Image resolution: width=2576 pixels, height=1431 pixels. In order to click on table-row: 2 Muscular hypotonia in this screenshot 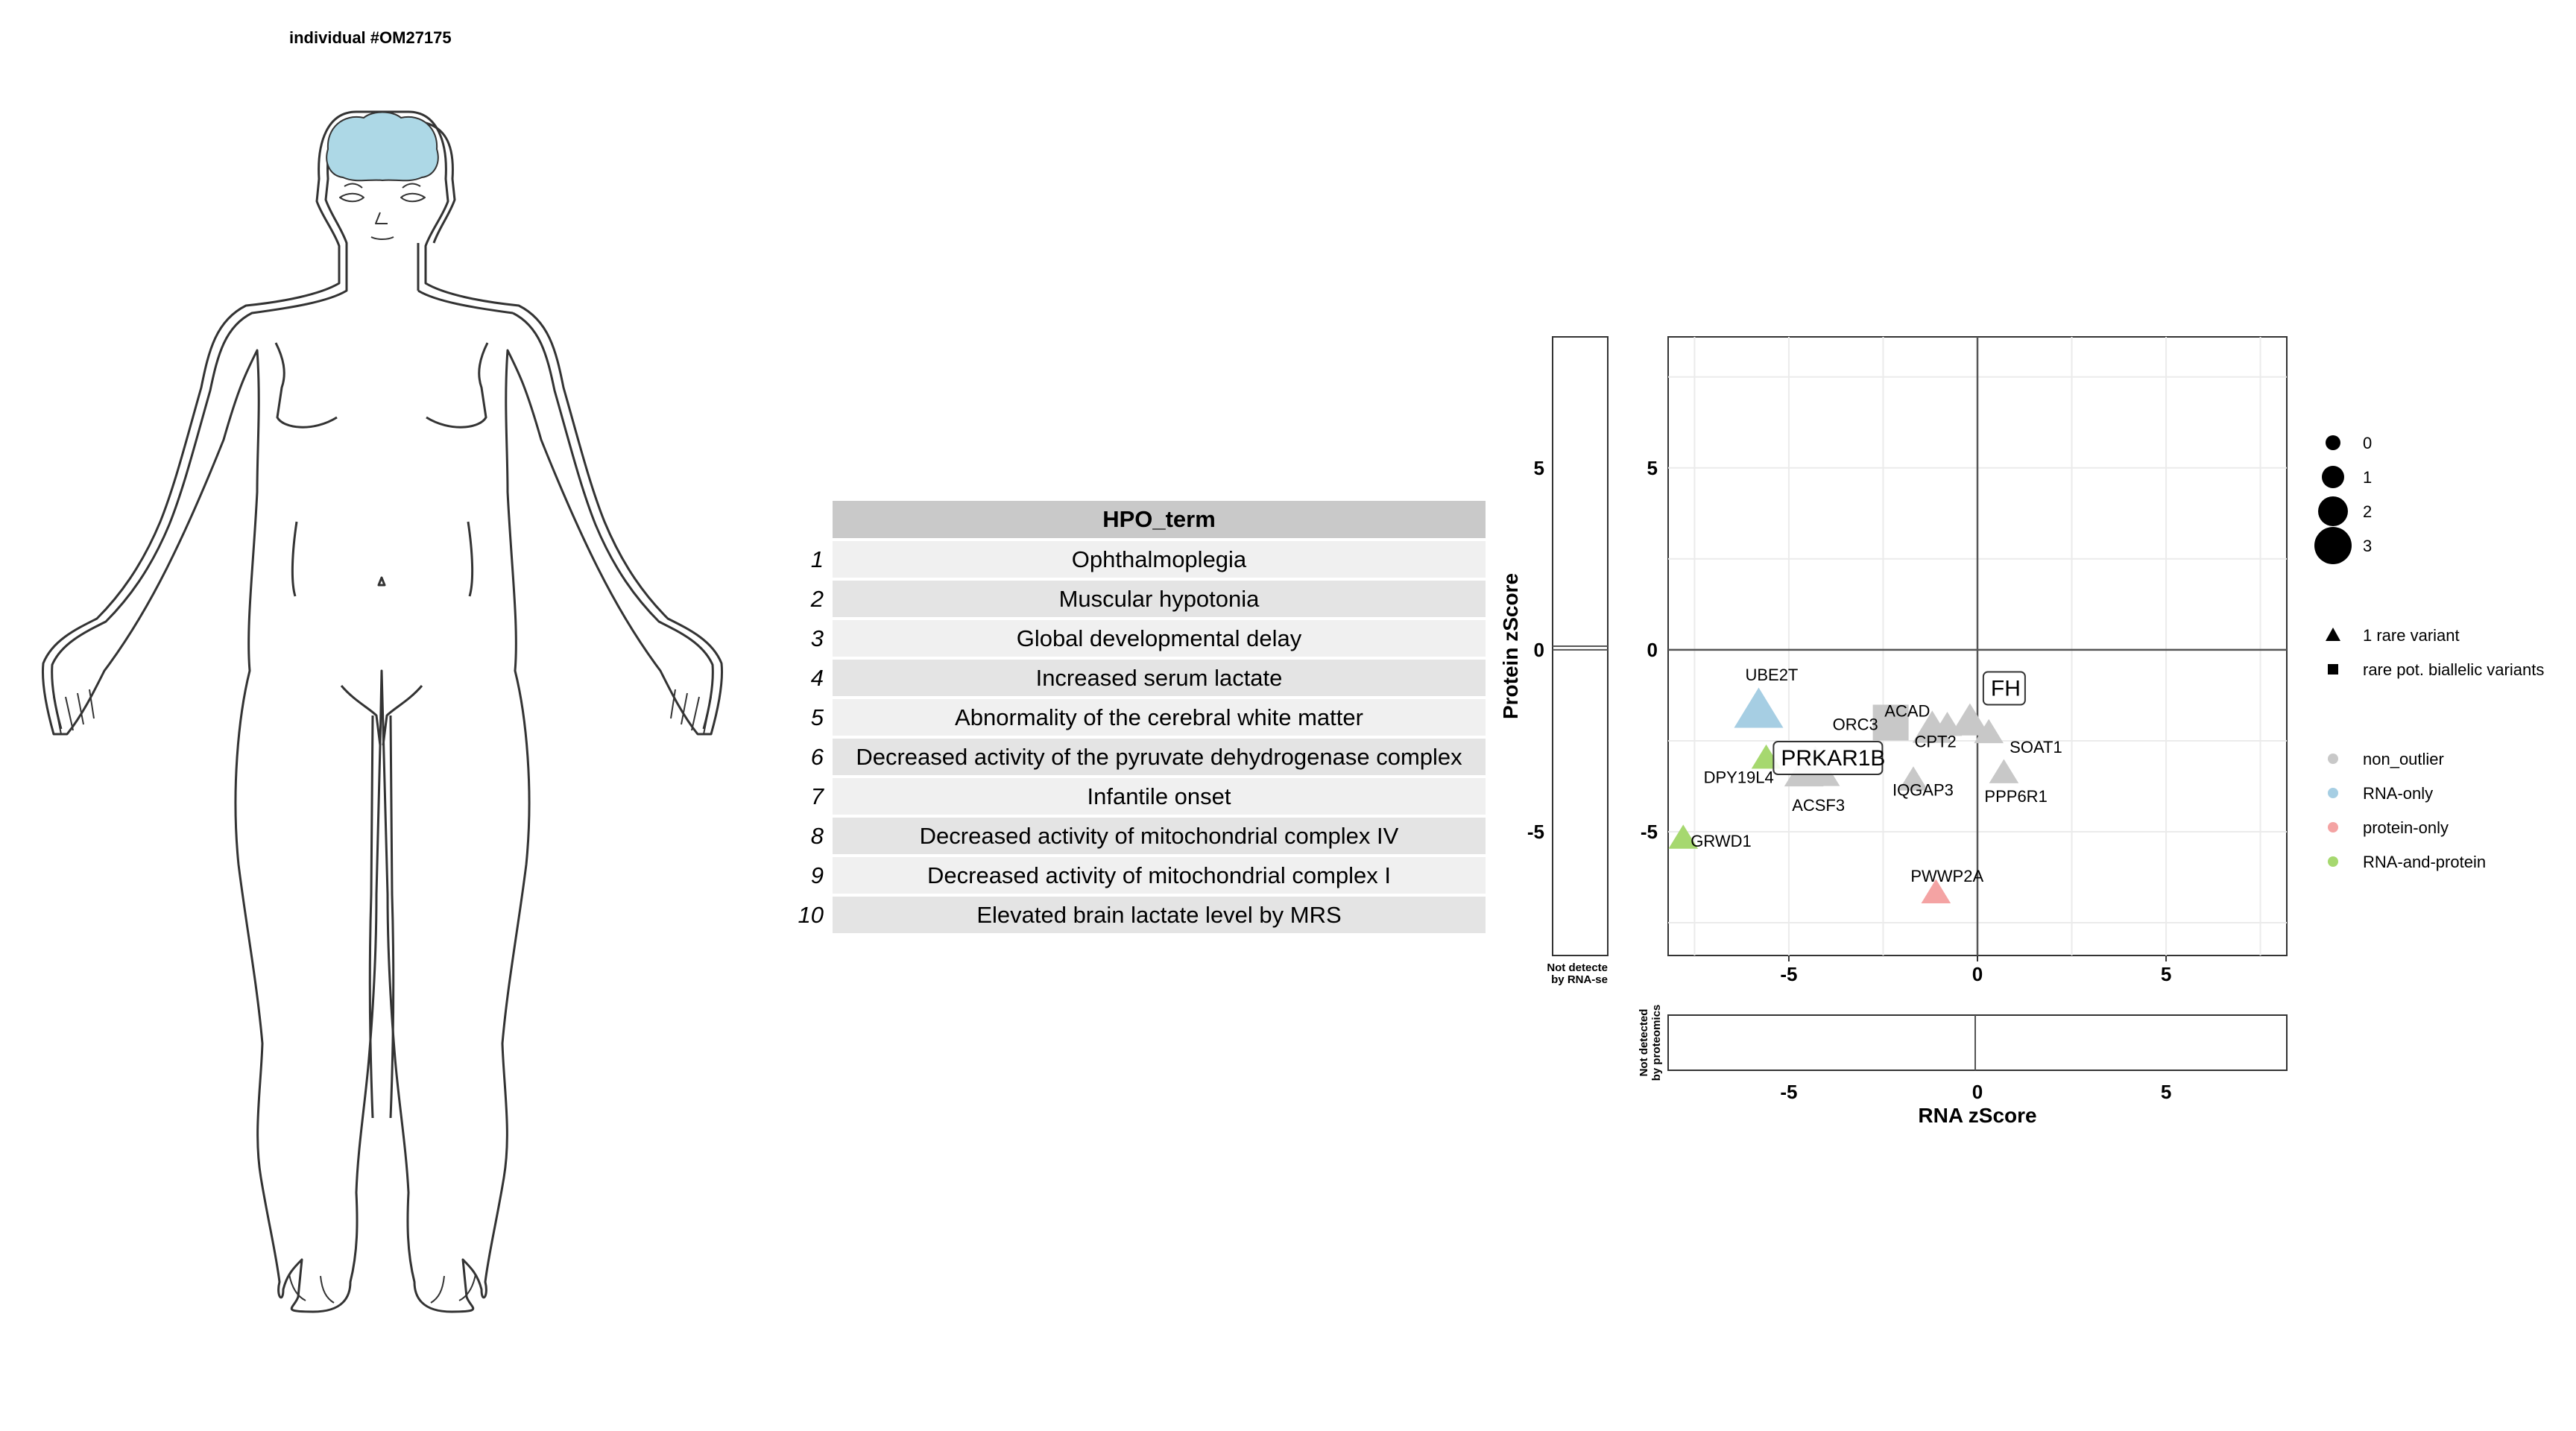, I will do `click(1130, 599)`.